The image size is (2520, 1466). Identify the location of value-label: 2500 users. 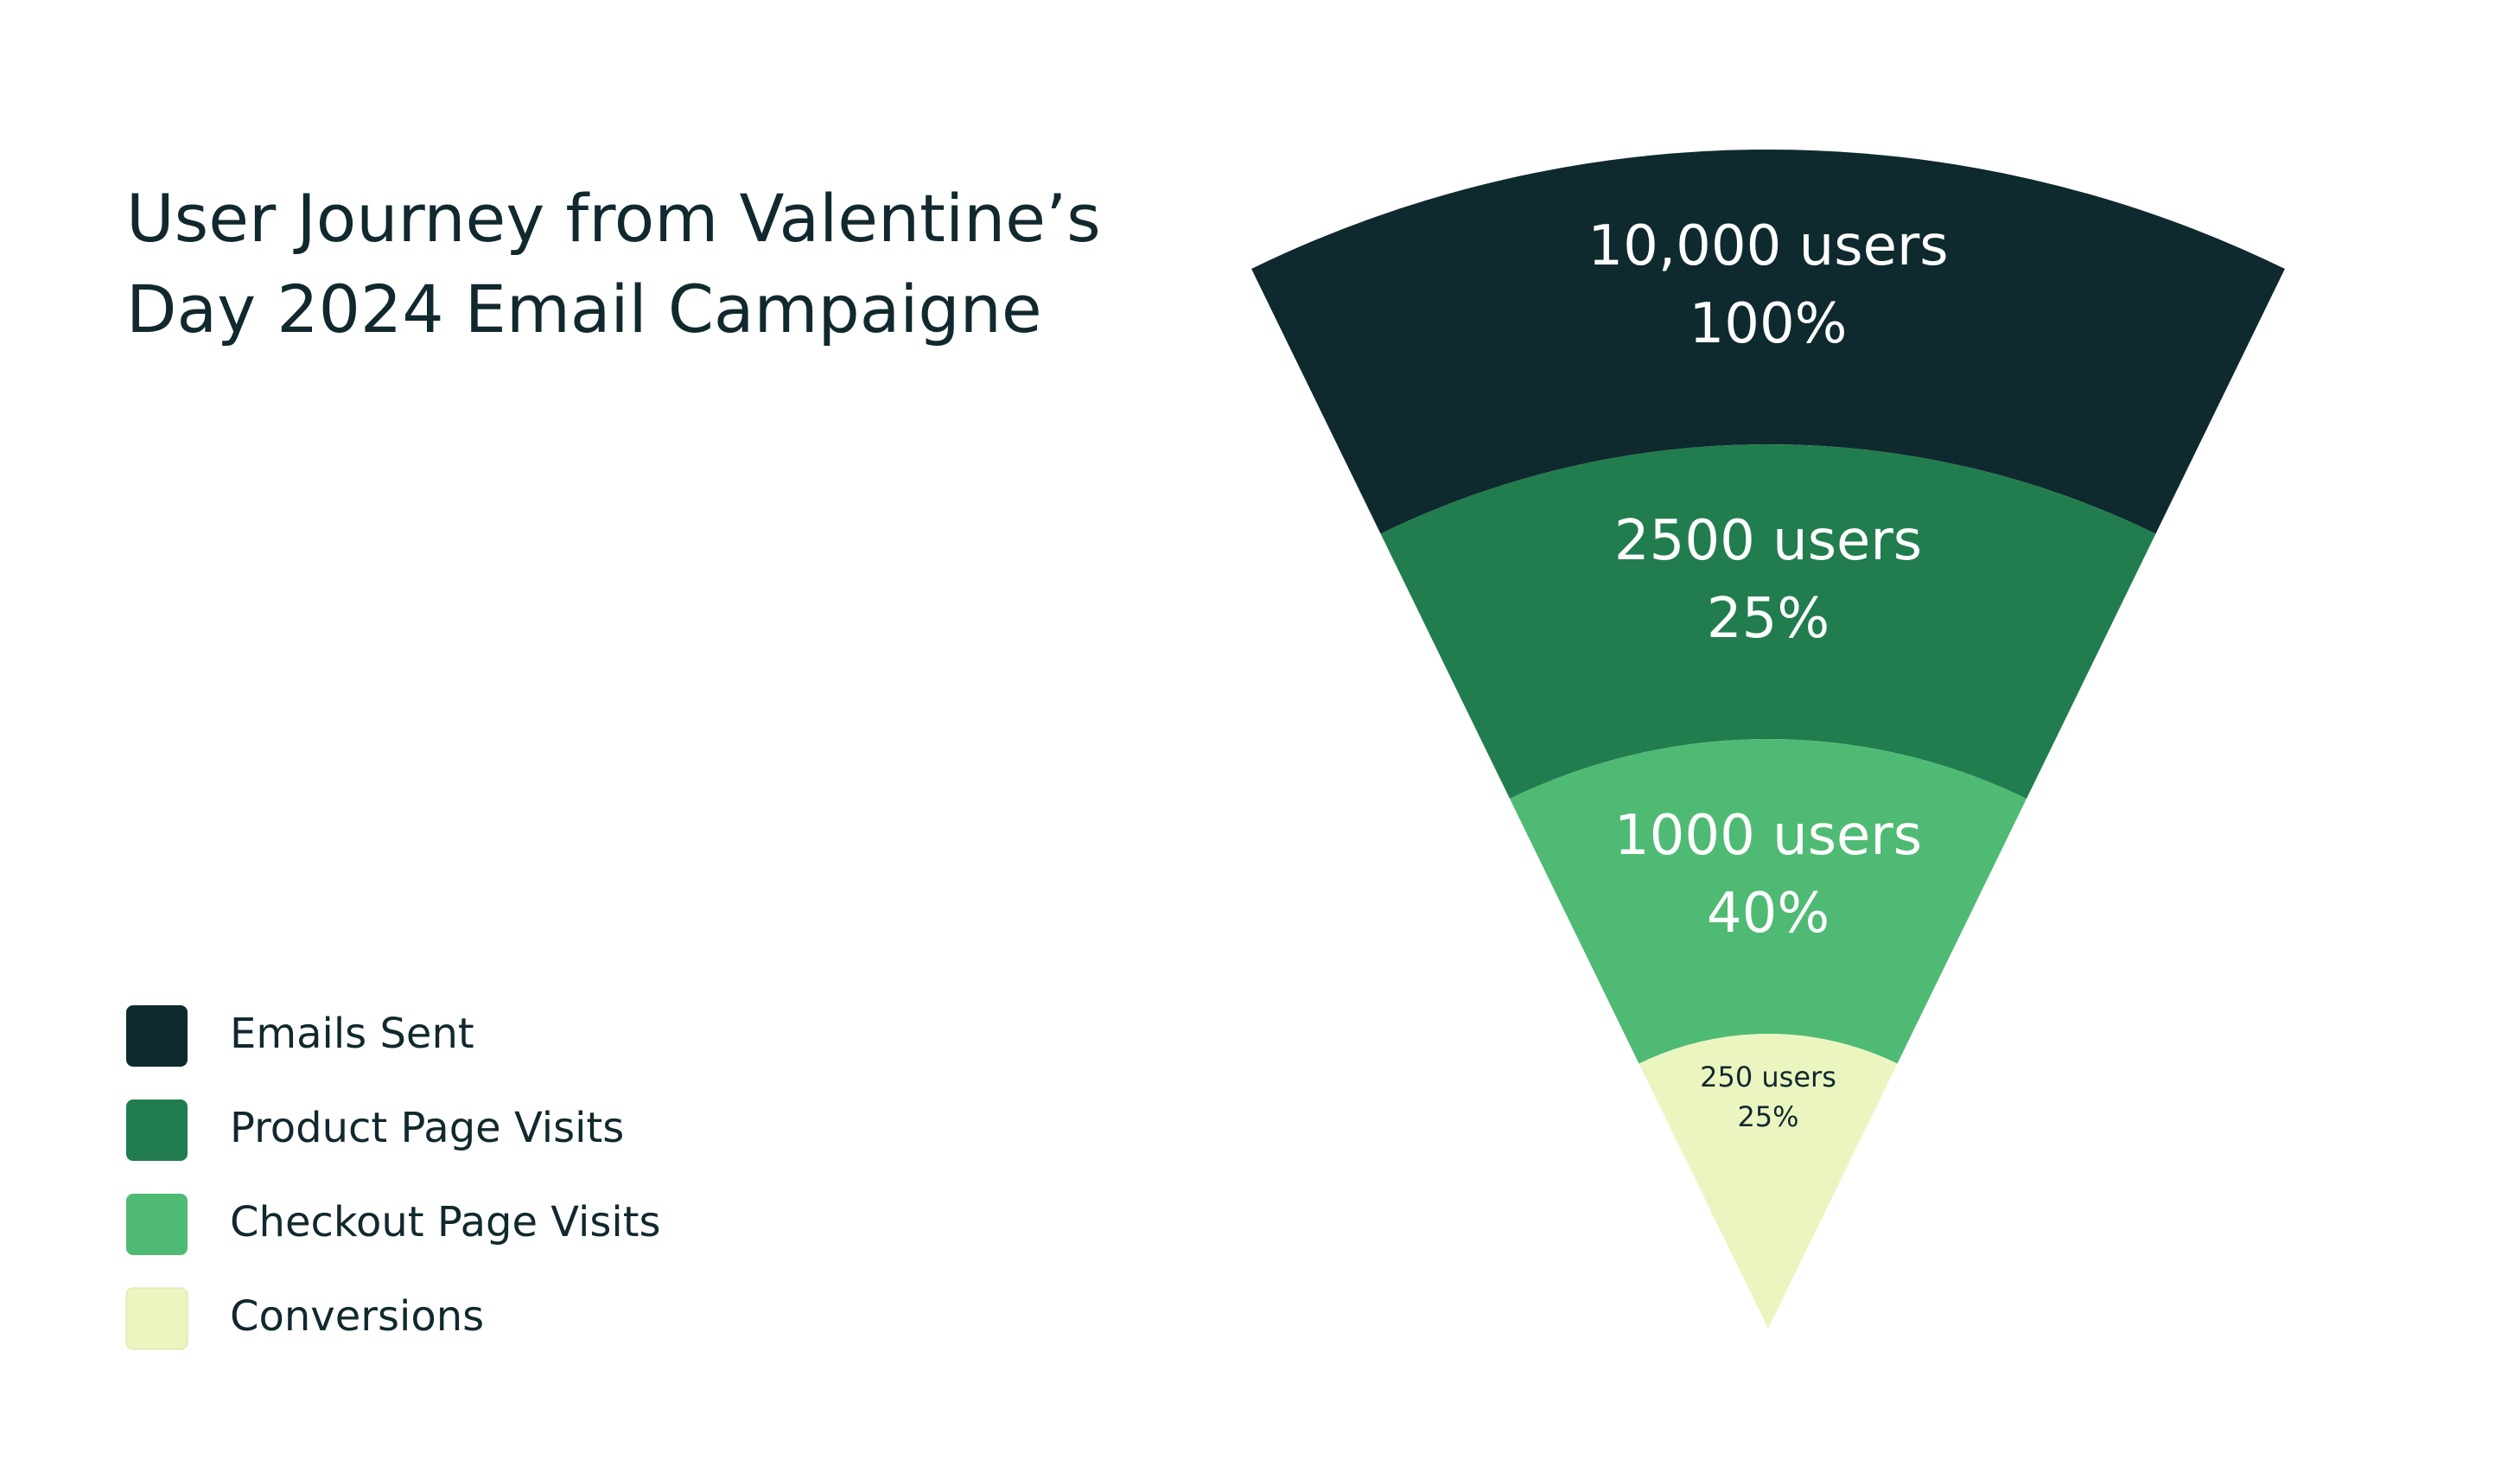
(1768, 541).